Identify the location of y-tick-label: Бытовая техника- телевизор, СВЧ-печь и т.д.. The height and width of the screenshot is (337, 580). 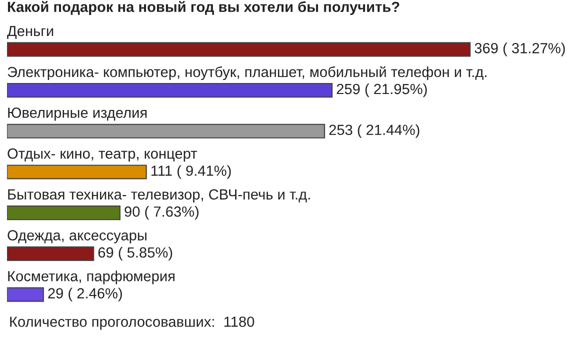
(159, 195).